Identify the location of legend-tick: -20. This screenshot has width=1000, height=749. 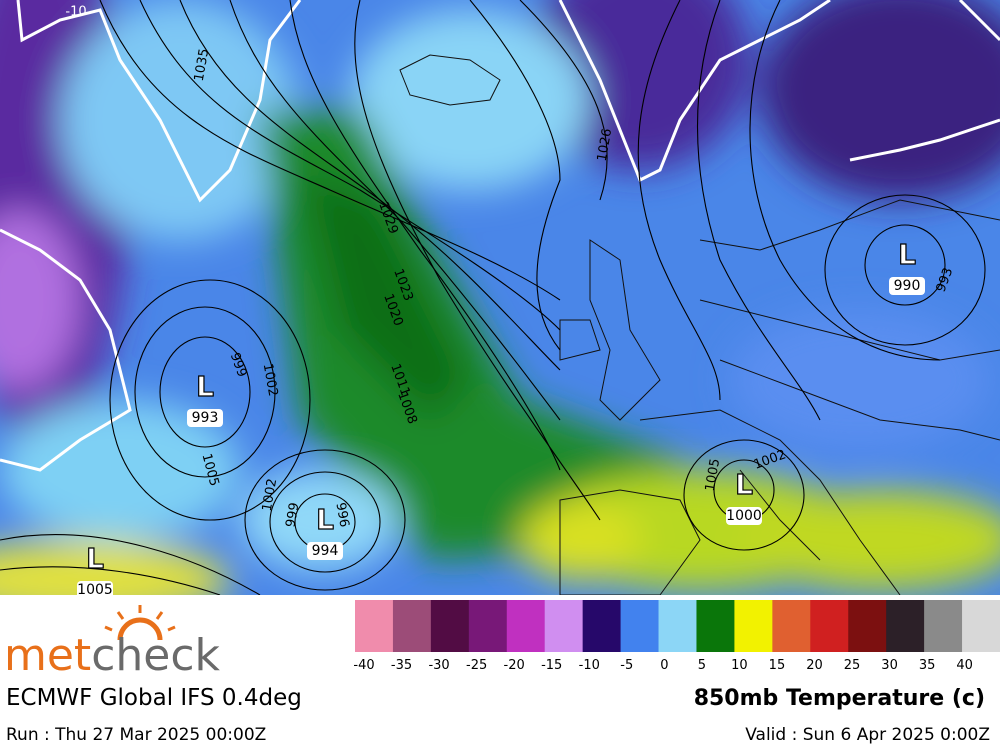
(514, 665).